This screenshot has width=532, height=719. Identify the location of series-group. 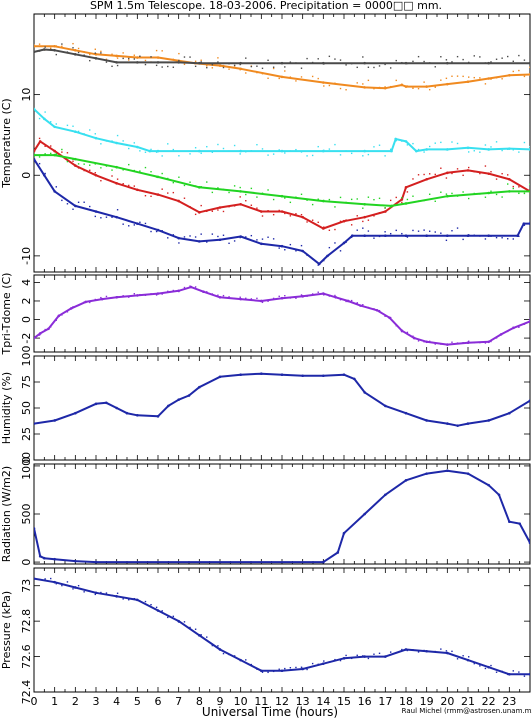
(282, 315).